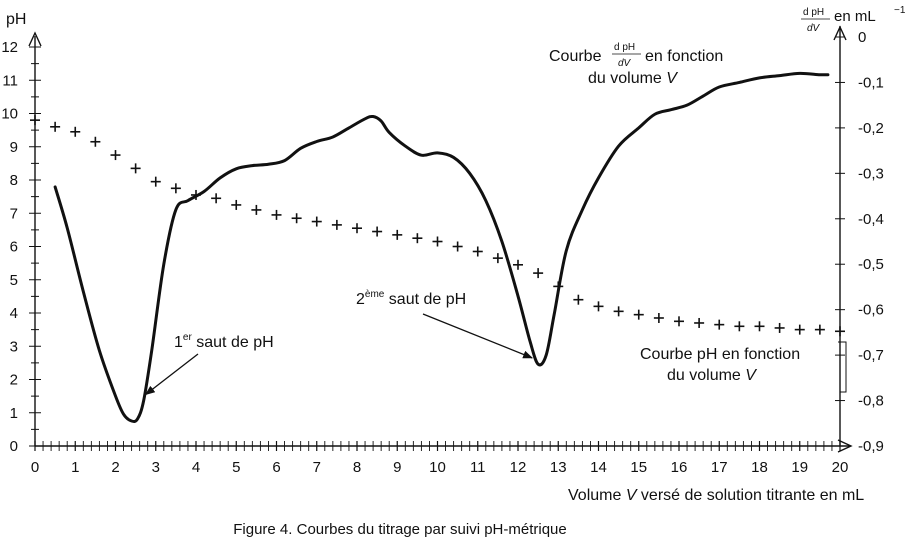  Describe the element at coordinates (156, 467) in the screenshot. I see `x-tick-label: 3` at that location.